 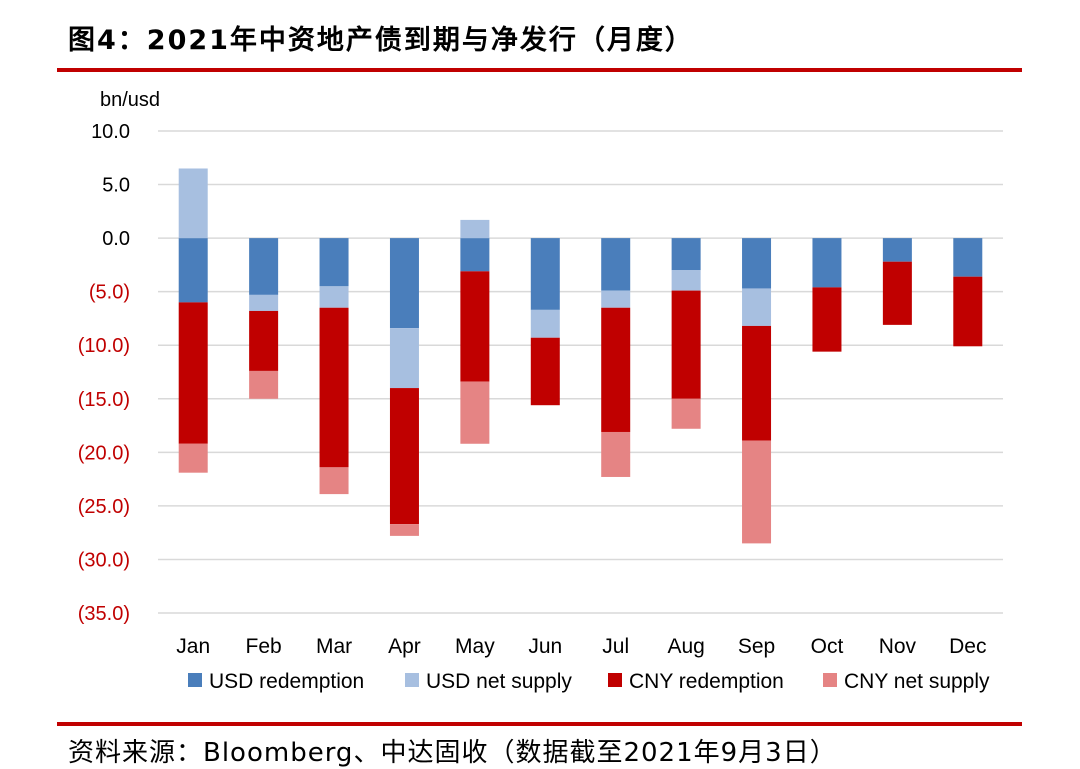 I want to click on y-tick-label: 0.0, so click(x=116, y=239).